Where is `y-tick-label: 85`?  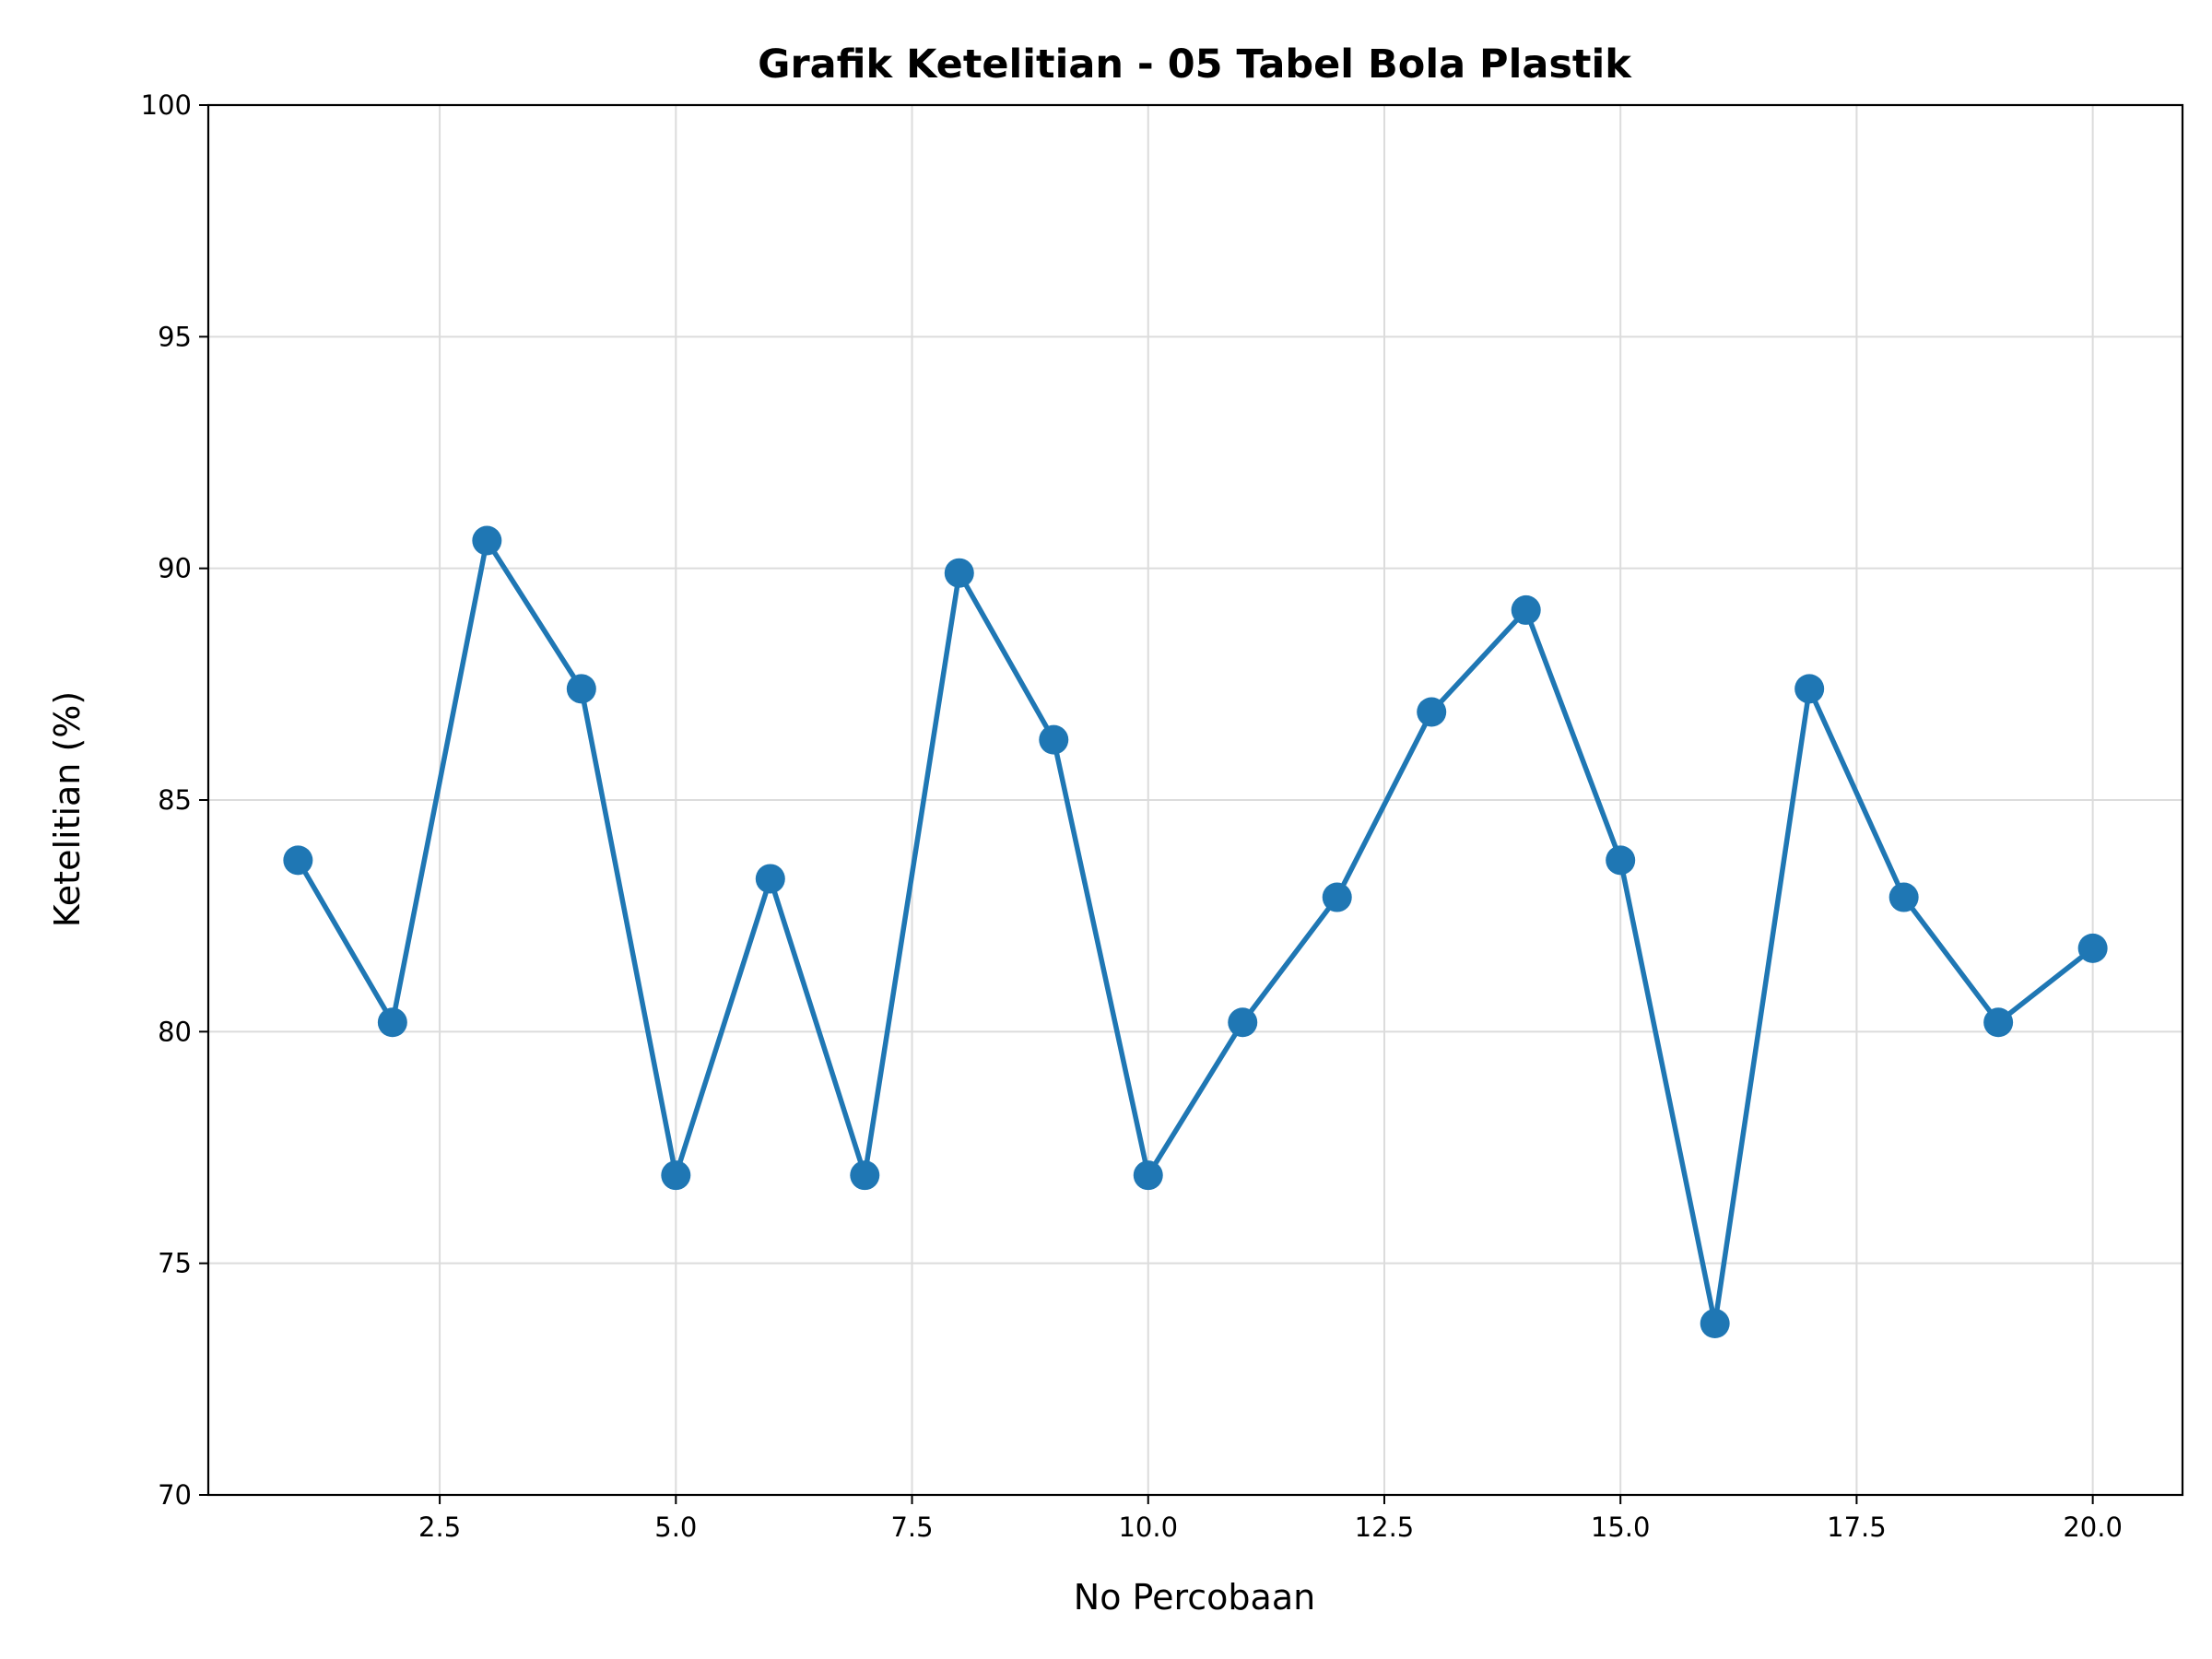 y-tick-label: 85 is located at coordinates (175, 800).